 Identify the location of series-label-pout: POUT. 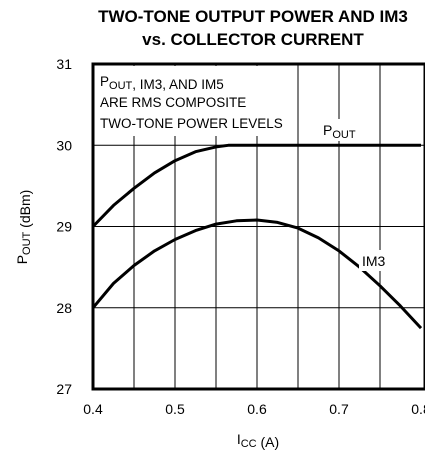
(339, 131).